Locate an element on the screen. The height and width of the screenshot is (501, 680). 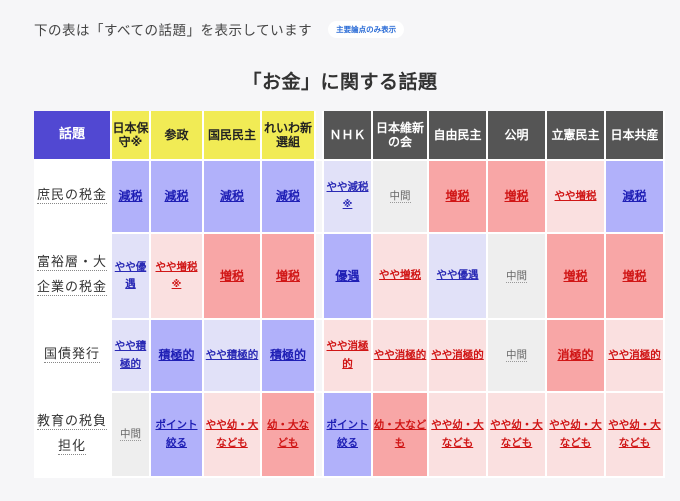
party-header: 日本共産 is located at coordinates (635, 136).